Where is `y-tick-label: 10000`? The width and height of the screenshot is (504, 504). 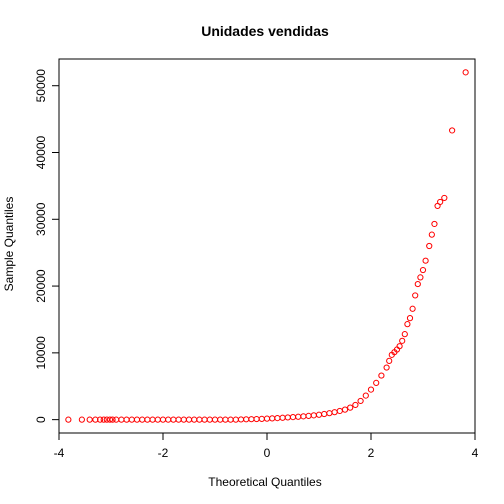
y-tick-label: 10000 is located at coordinates (41, 353).